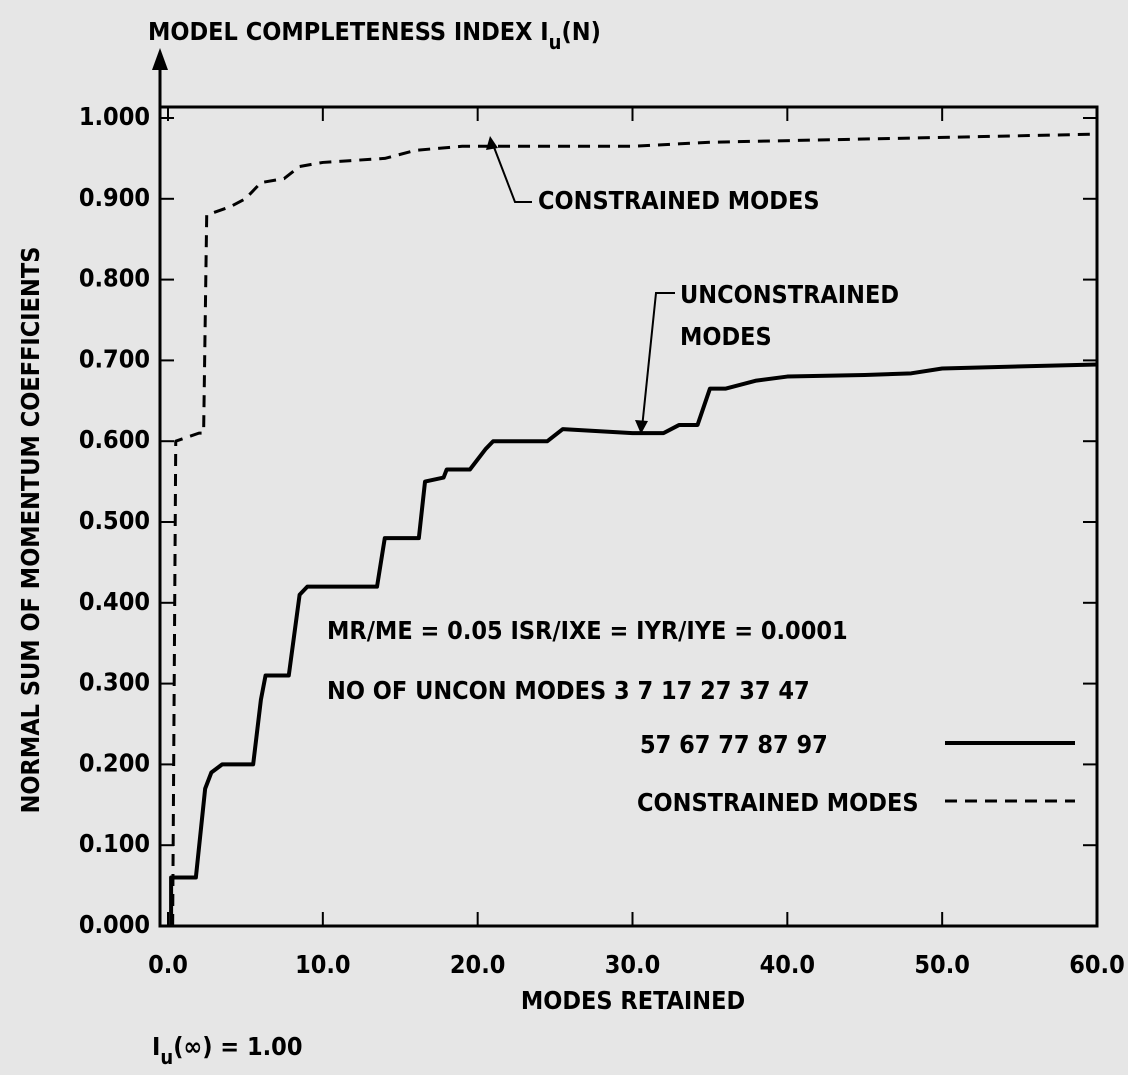 Image resolution: width=1128 pixels, height=1075 pixels. Describe the element at coordinates (114, 682) in the screenshot. I see `y-tick-label: 0.300` at that location.